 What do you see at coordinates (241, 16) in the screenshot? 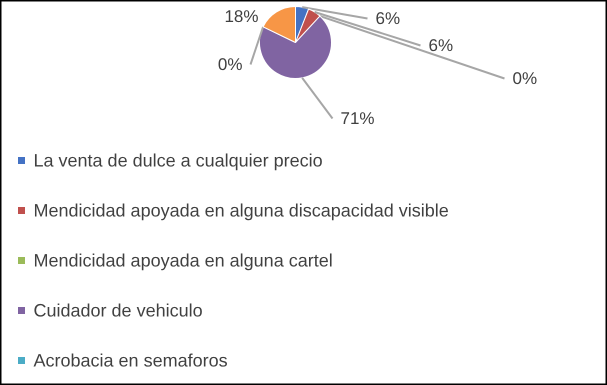
I see `data-label: 18%` at bounding box center [241, 16].